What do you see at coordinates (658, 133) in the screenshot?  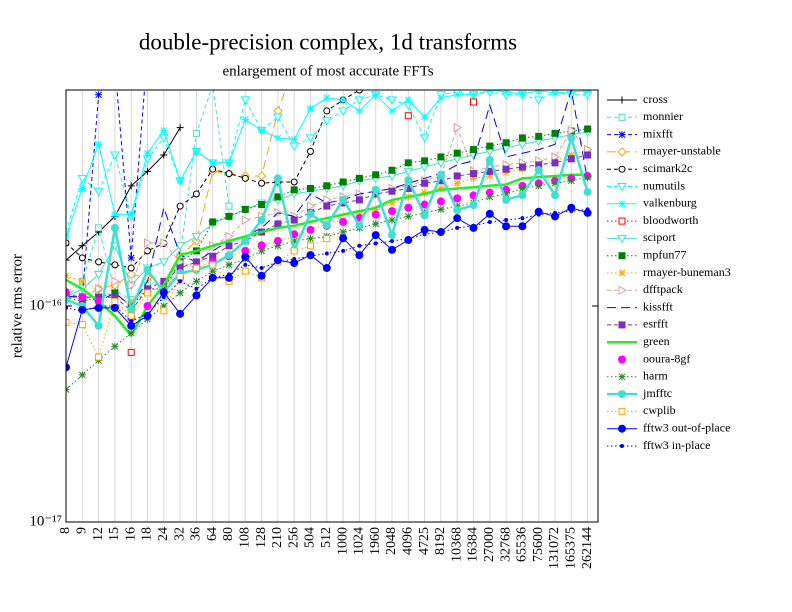 I see `legend-label: mixfft` at bounding box center [658, 133].